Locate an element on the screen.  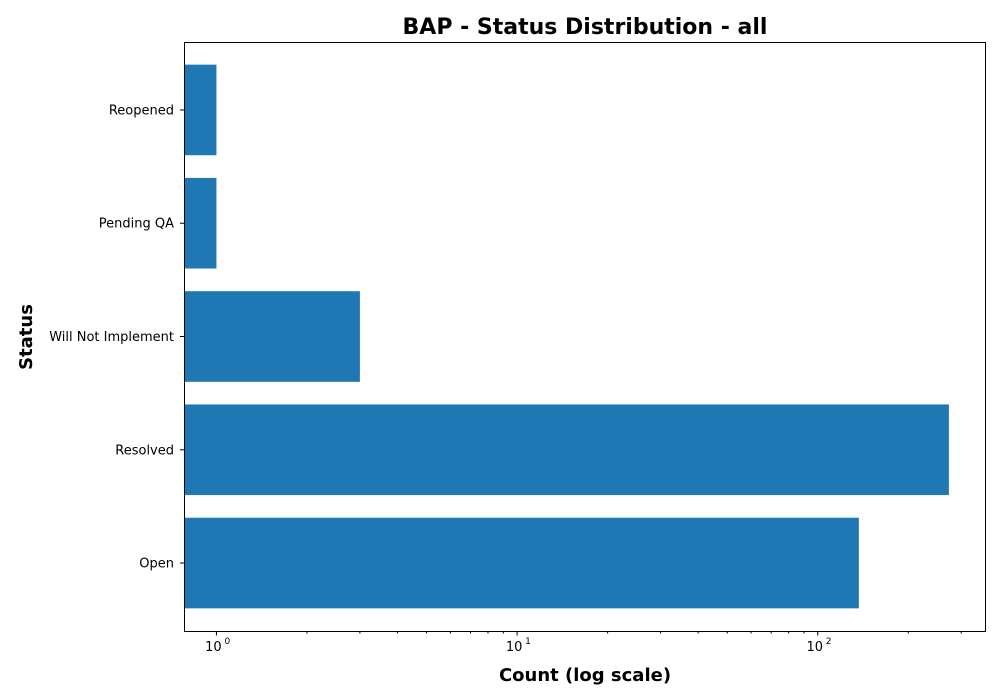
bar-reopened is located at coordinates (200, 110).